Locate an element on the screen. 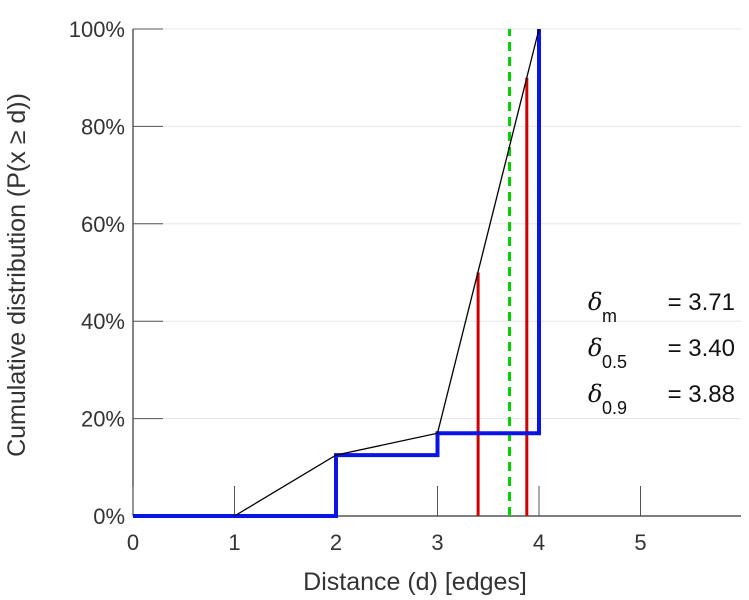 Image resolution: width=749 pixels, height=600 pixels. x-tick-label: 5 is located at coordinates (640, 542).